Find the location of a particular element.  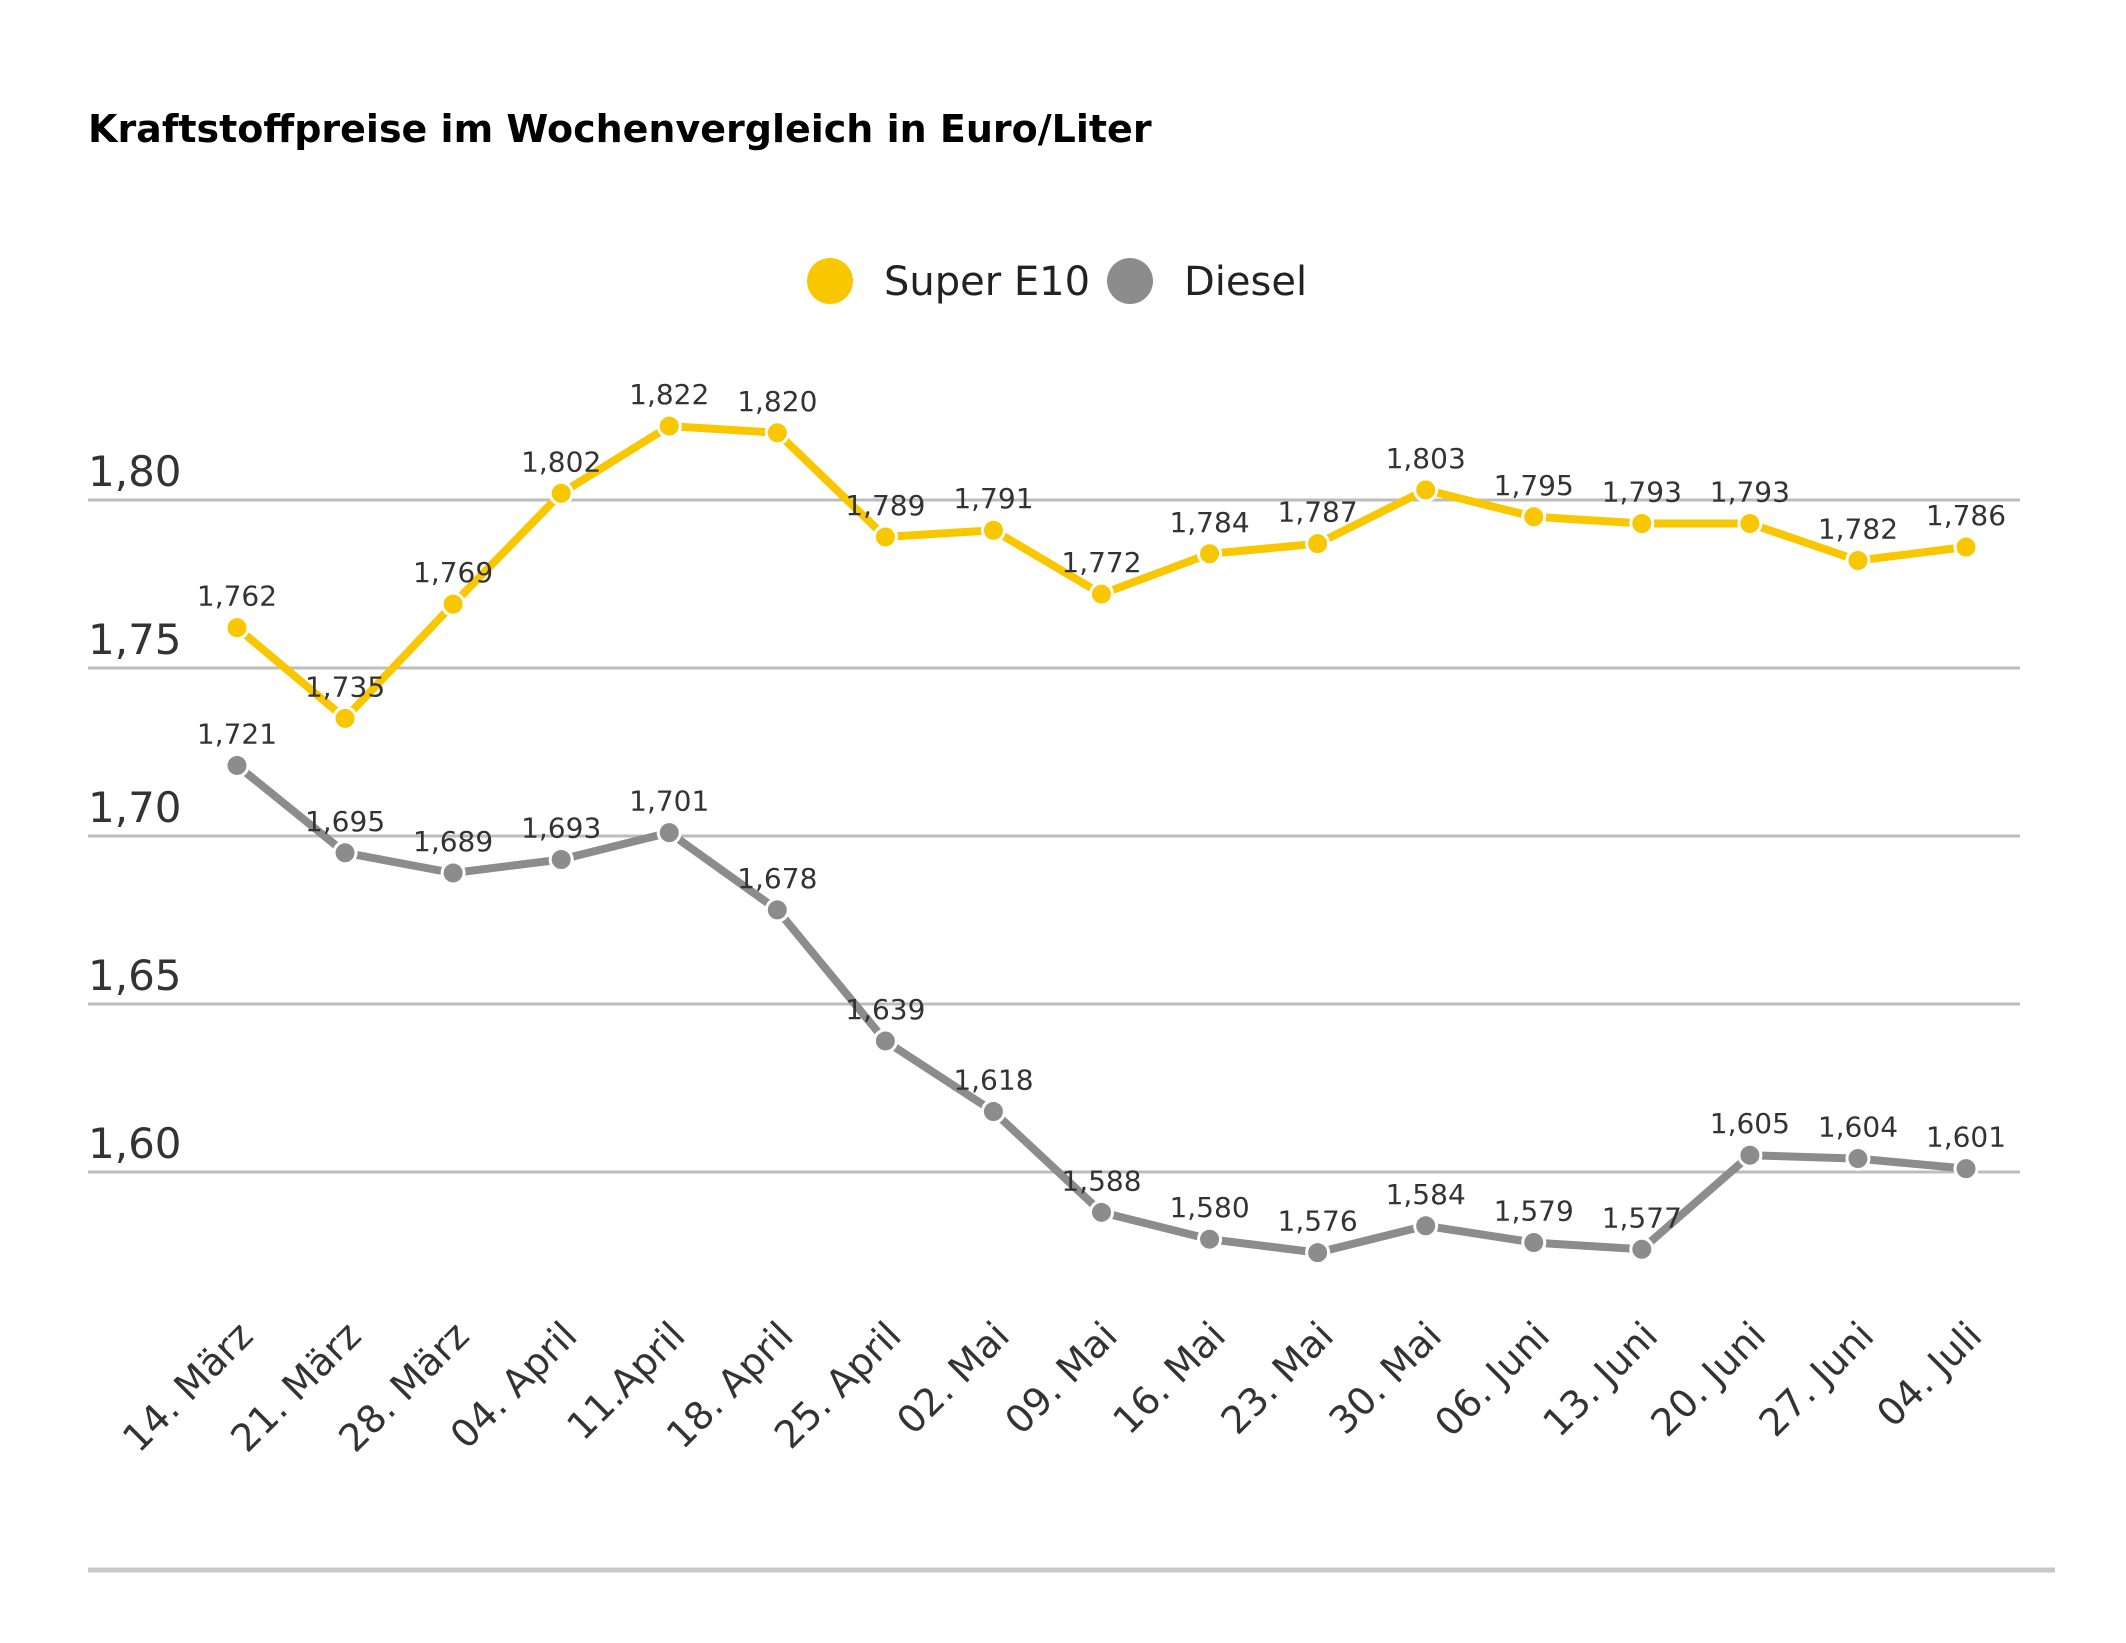

legend-swatch-diesel is located at coordinates (1130, 281).